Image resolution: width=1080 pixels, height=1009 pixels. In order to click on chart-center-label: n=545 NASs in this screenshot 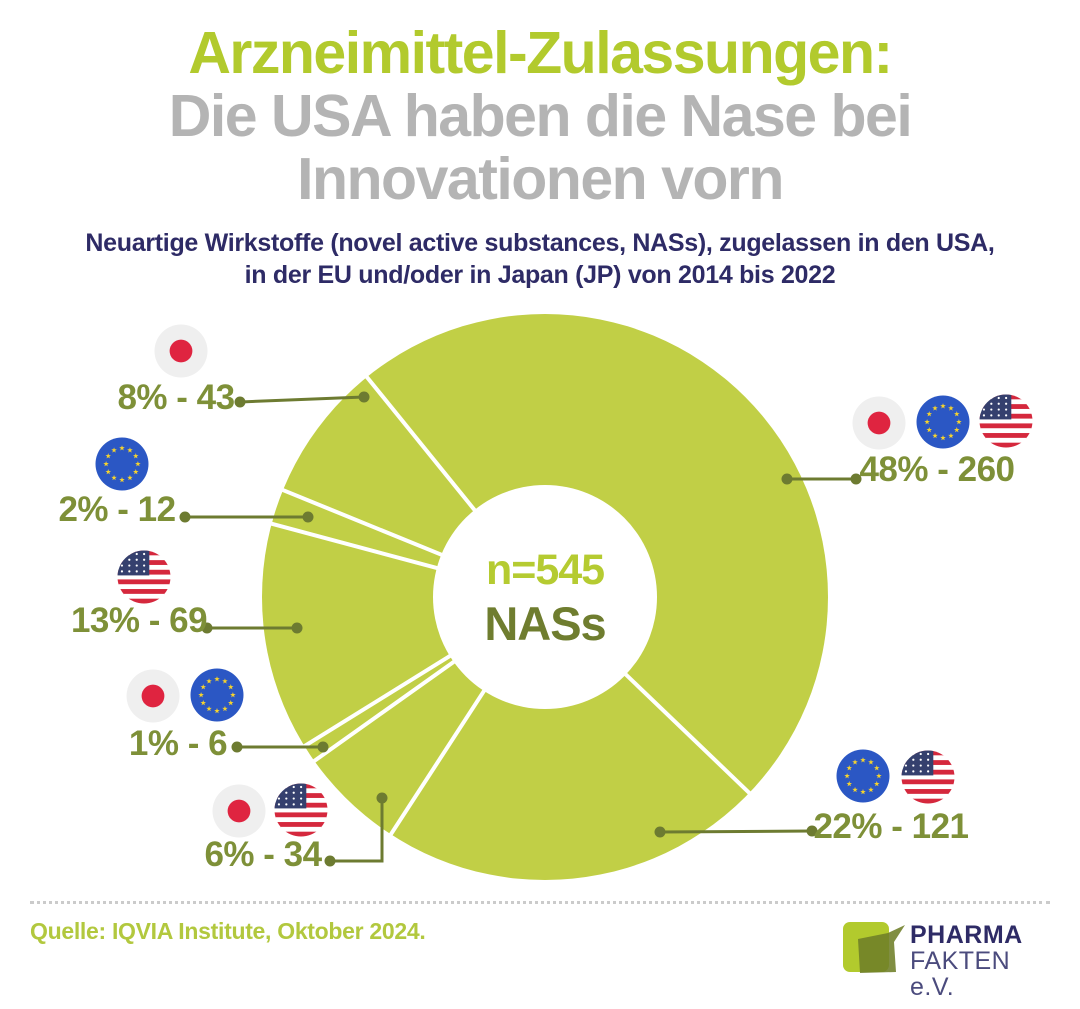, I will do `click(545, 598)`.